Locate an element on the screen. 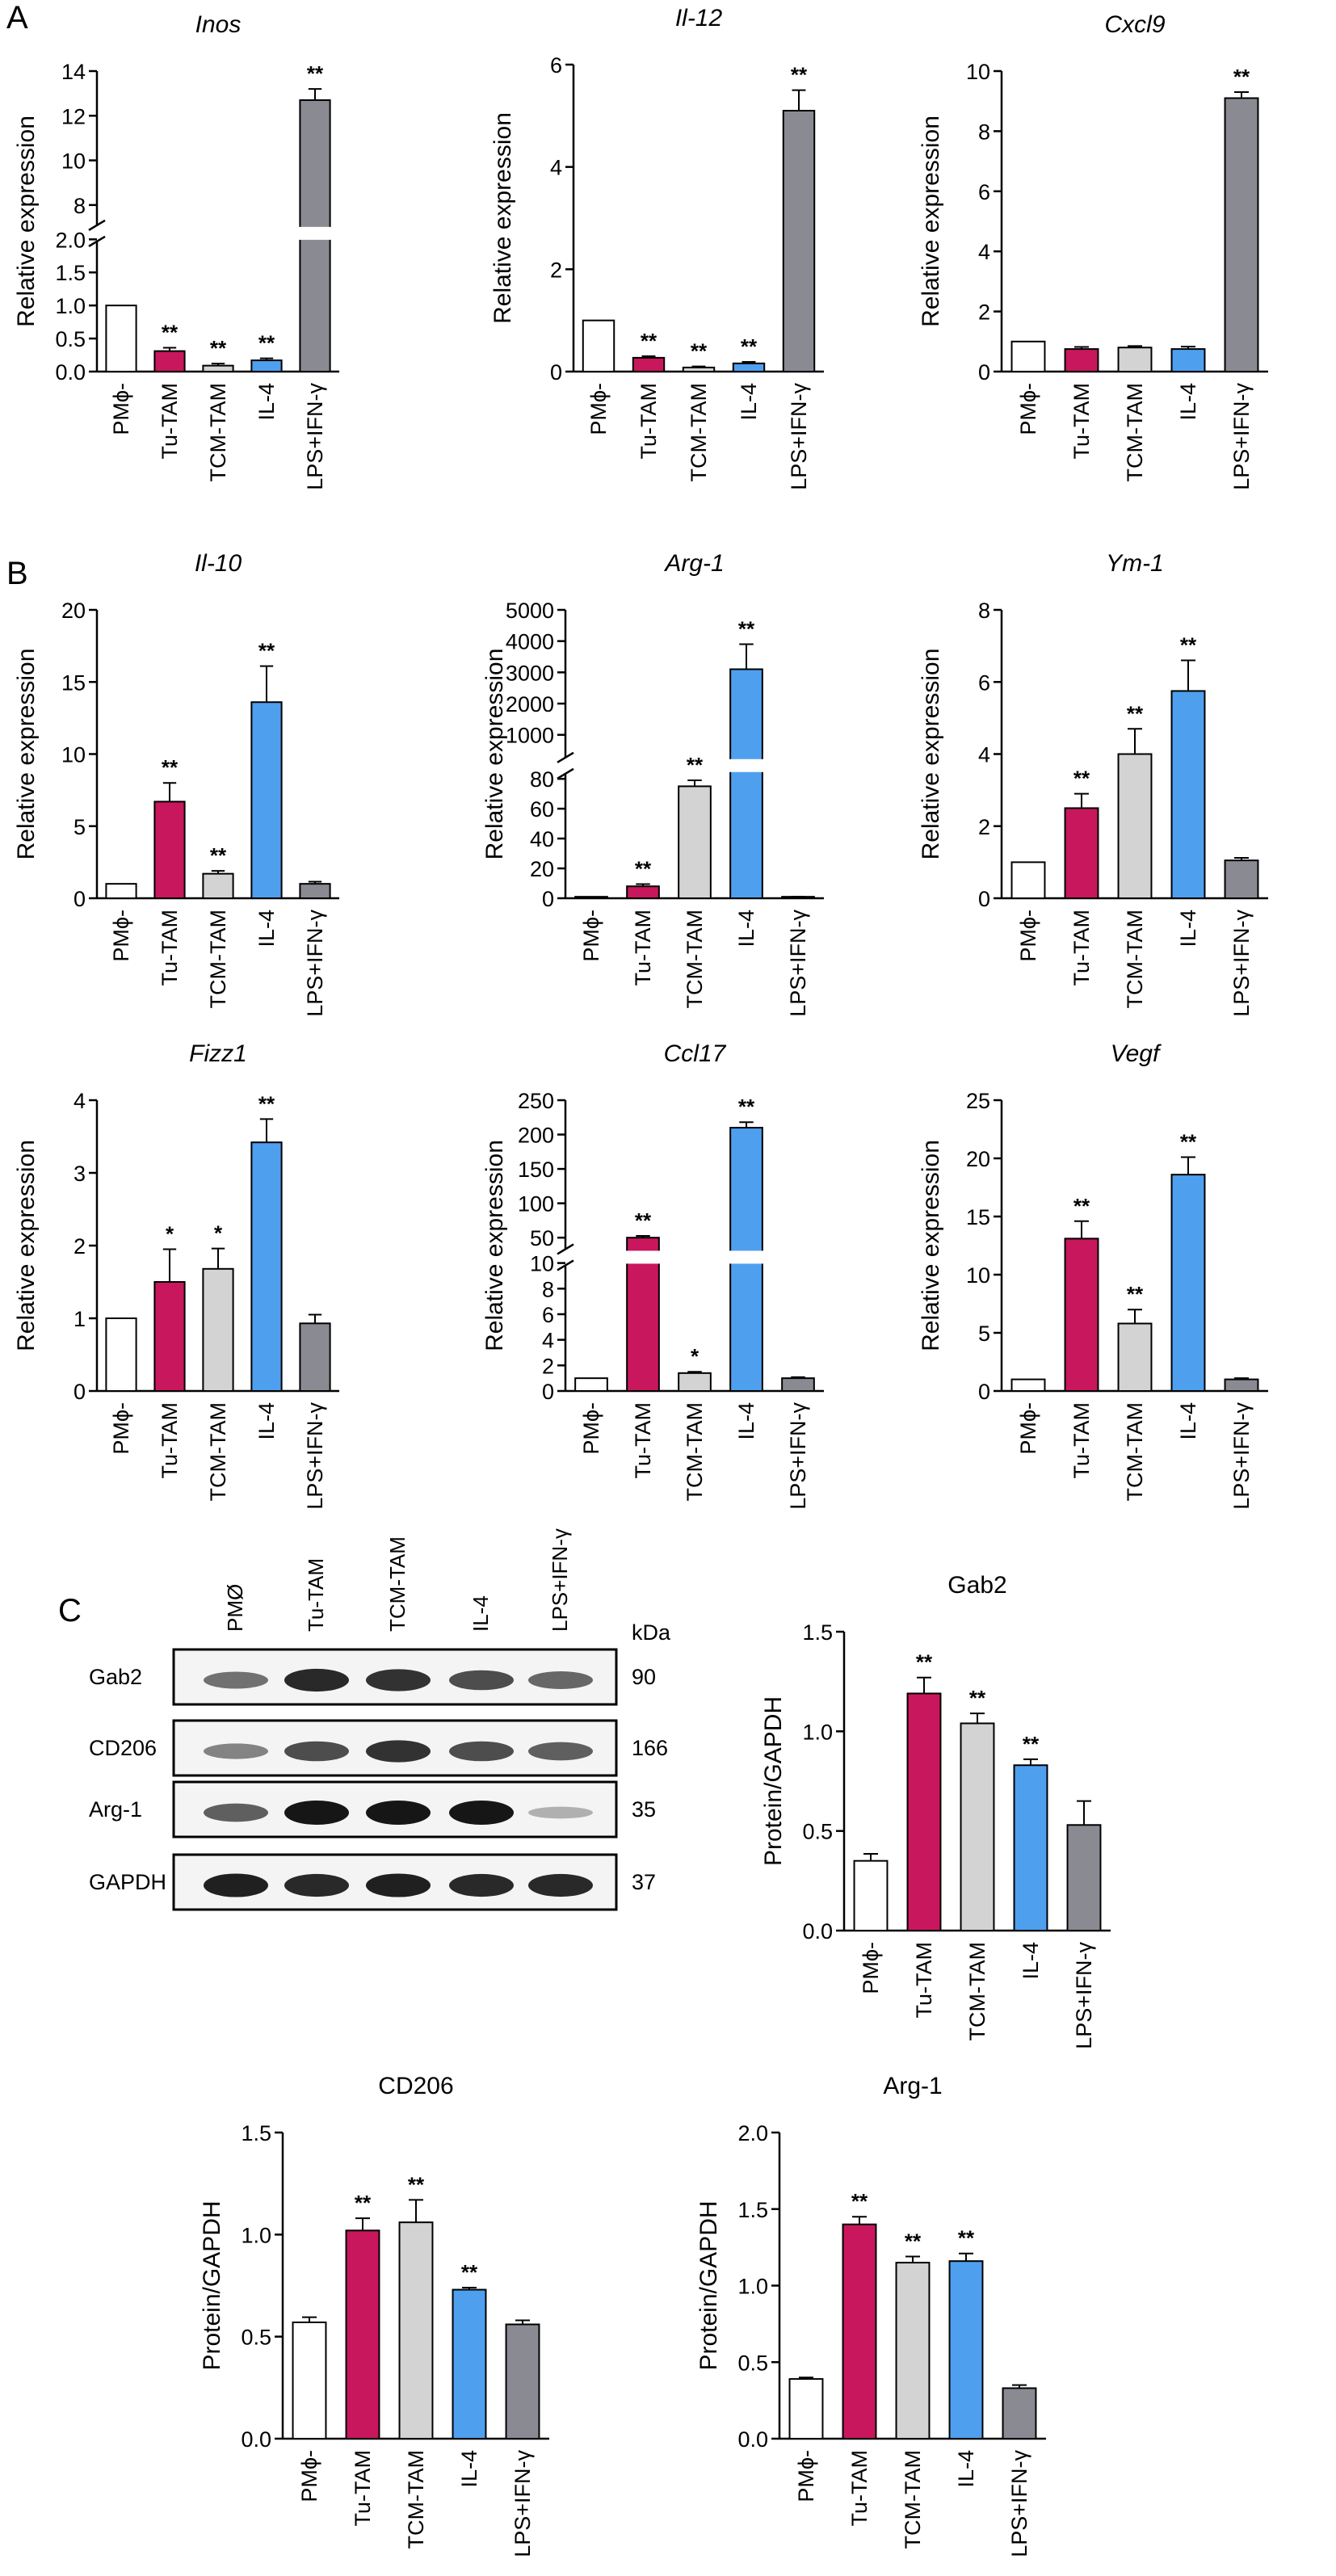 The height and width of the screenshot is (2576, 1336). panel-label-a: A is located at coordinates (17, 18).